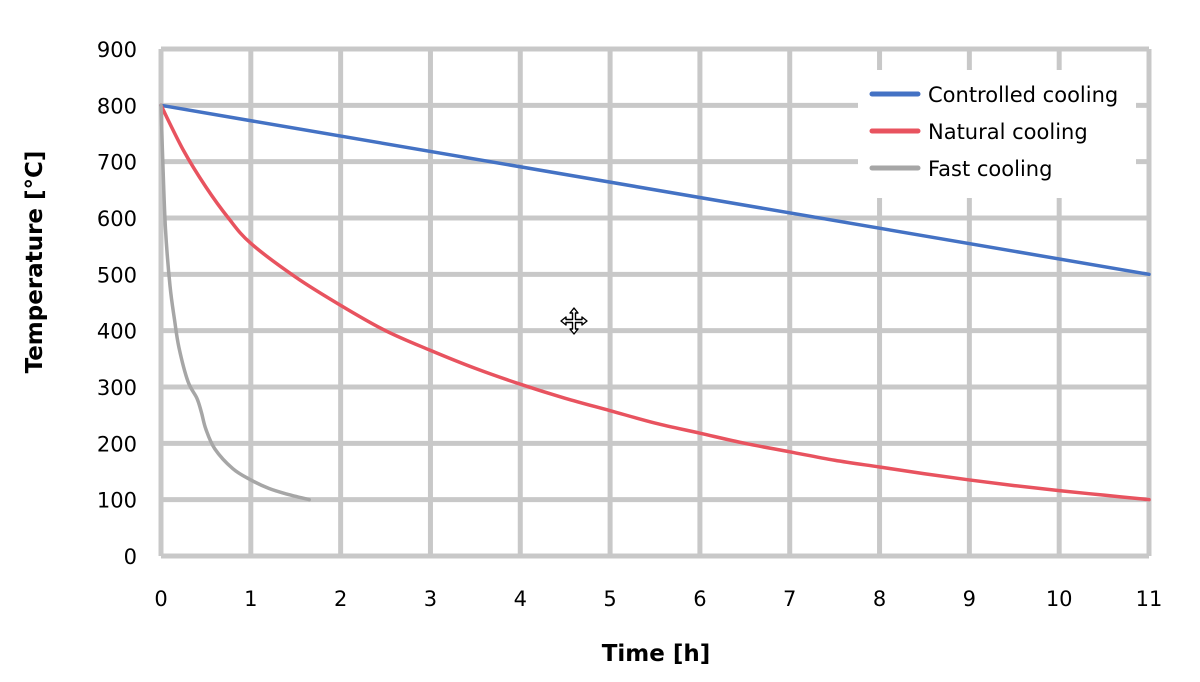  I want to click on legend-label-controlled-cooling: Controlled cooling, so click(1023, 95).